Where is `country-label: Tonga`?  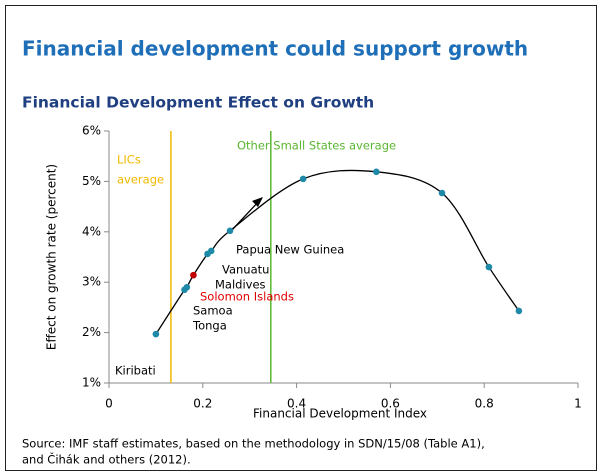
country-label: Tonga is located at coordinates (209, 326).